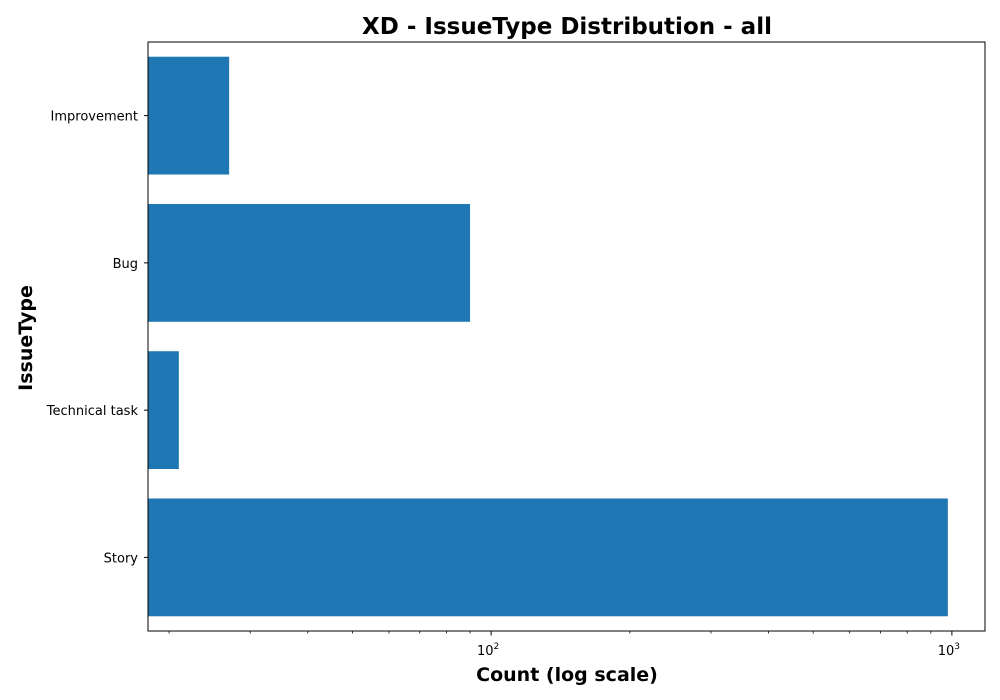  What do you see at coordinates (97, 338) in the screenshot?
I see `y-axis-ticks: Story Technical task Bug Improvement` at bounding box center [97, 338].